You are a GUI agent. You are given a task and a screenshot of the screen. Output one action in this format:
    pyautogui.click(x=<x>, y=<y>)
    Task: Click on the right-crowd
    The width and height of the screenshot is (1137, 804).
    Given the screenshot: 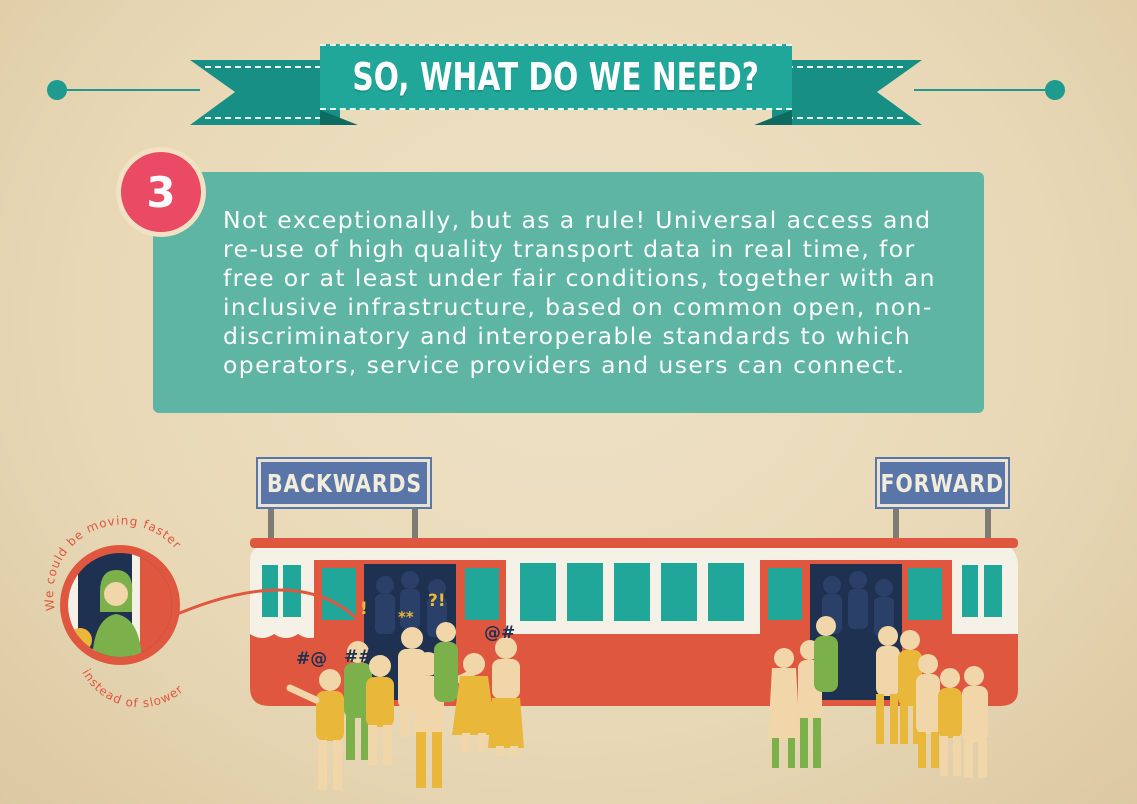 What is the action you would take?
    pyautogui.click(x=878, y=697)
    